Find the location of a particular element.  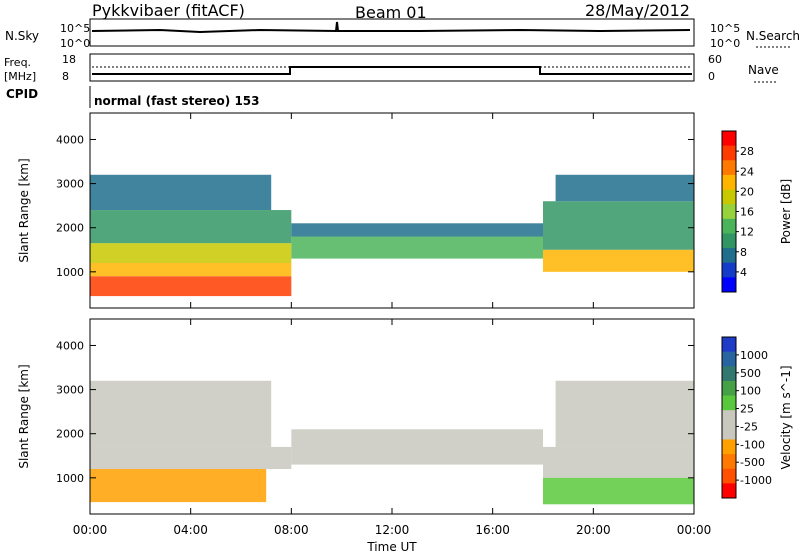

nave-tick-low: 0 is located at coordinates (711, 76).